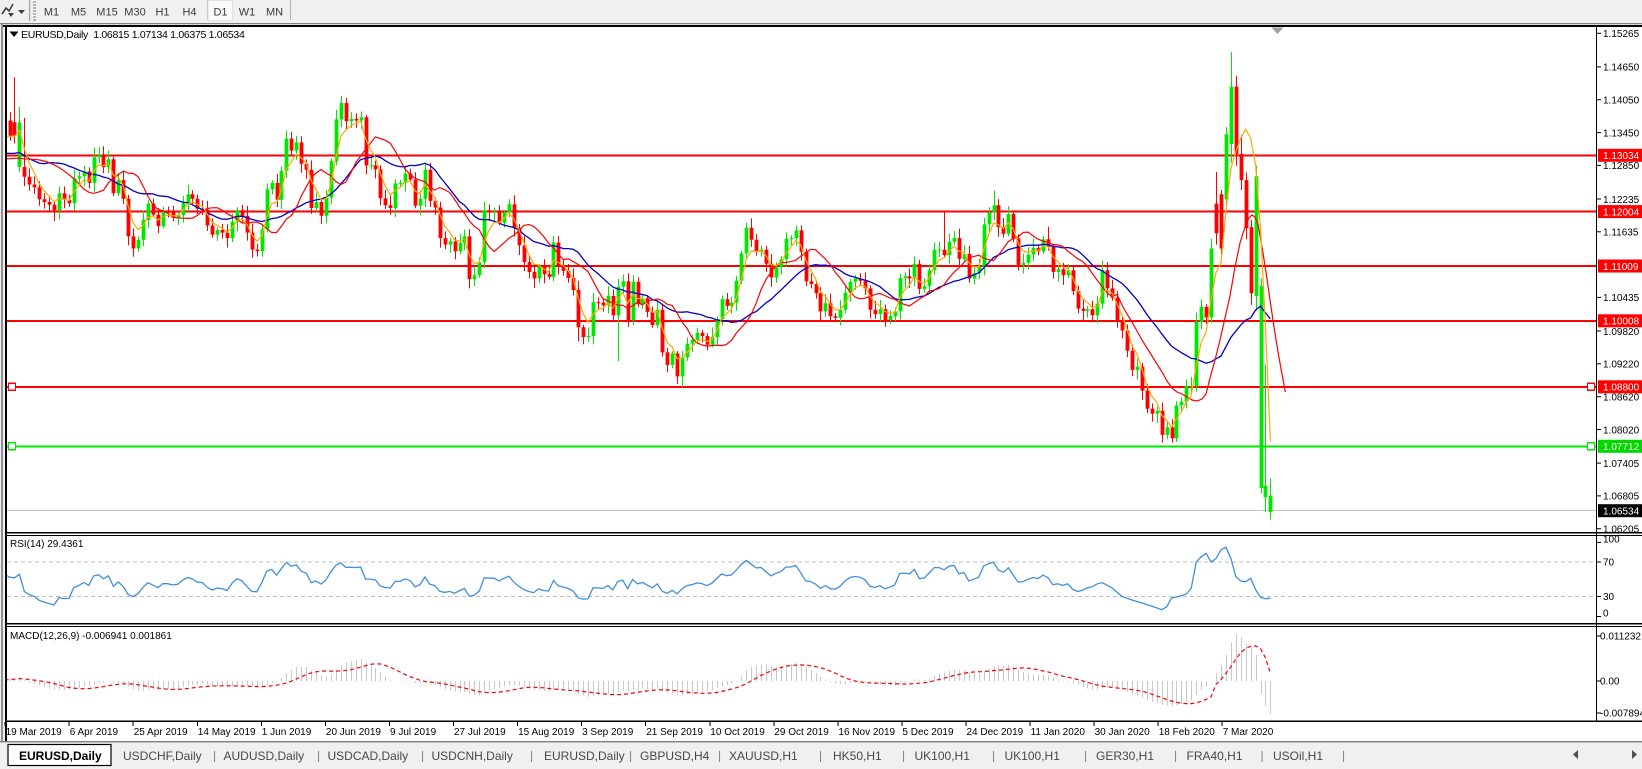  What do you see at coordinates (1621, 464) in the screenshot?
I see `svg-text: 1.07405` at bounding box center [1621, 464].